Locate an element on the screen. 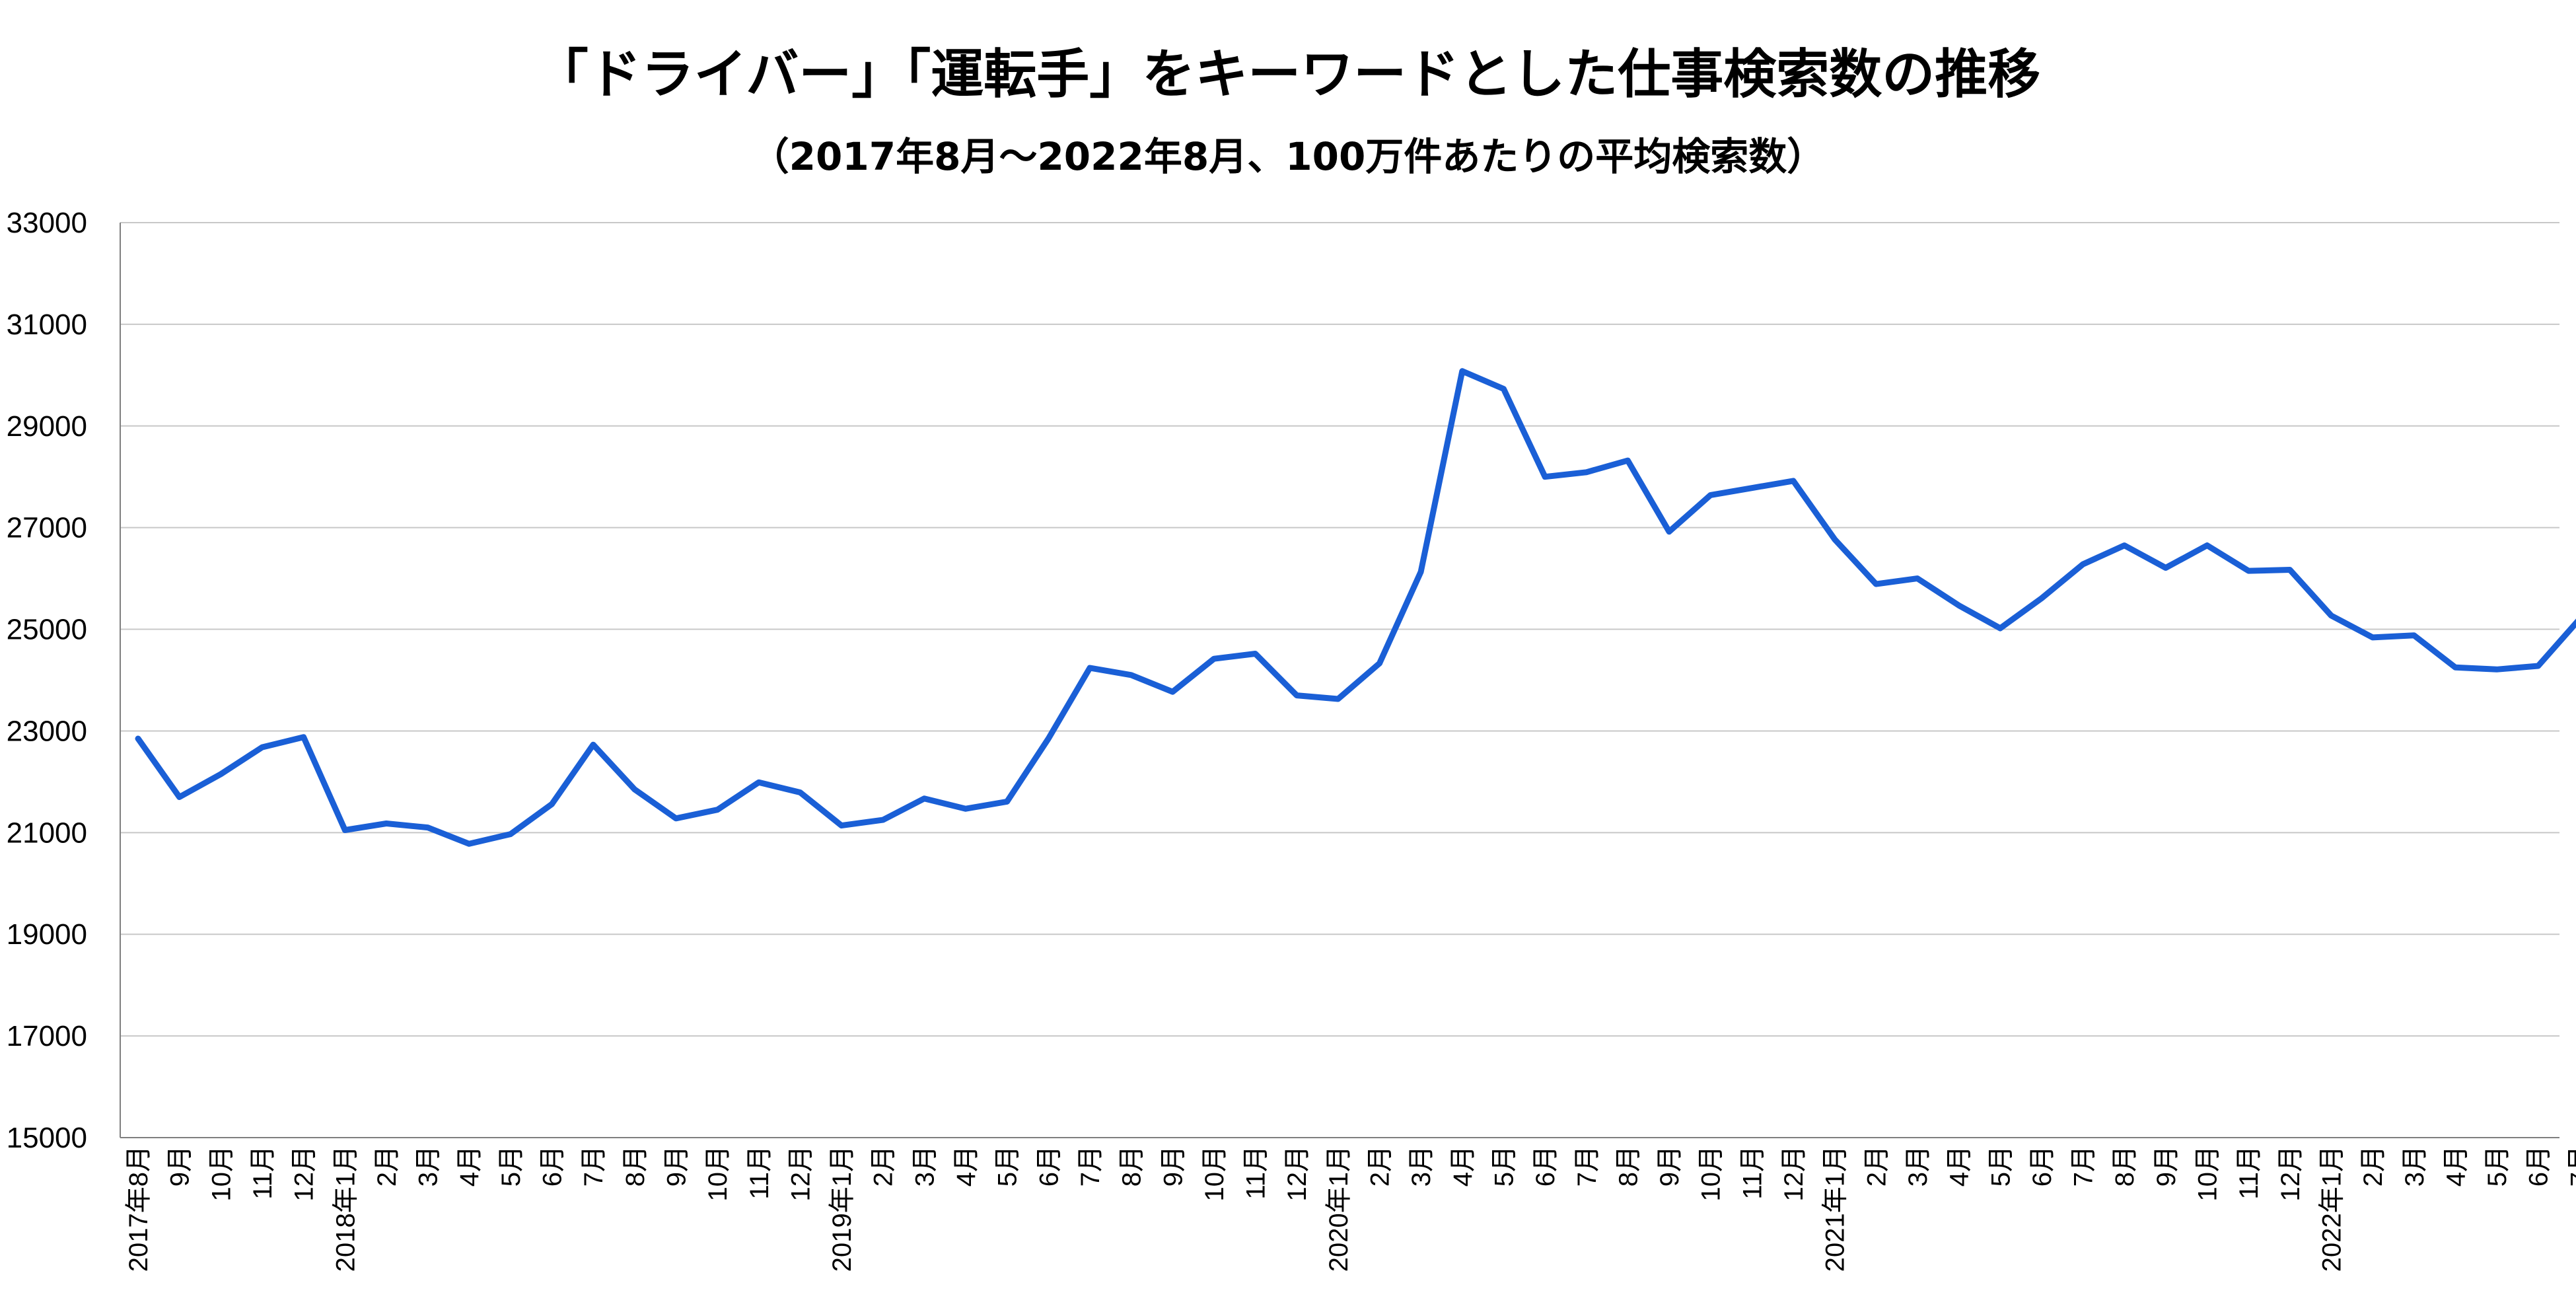  y-tick-label: 29000 is located at coordinates (47, 426).